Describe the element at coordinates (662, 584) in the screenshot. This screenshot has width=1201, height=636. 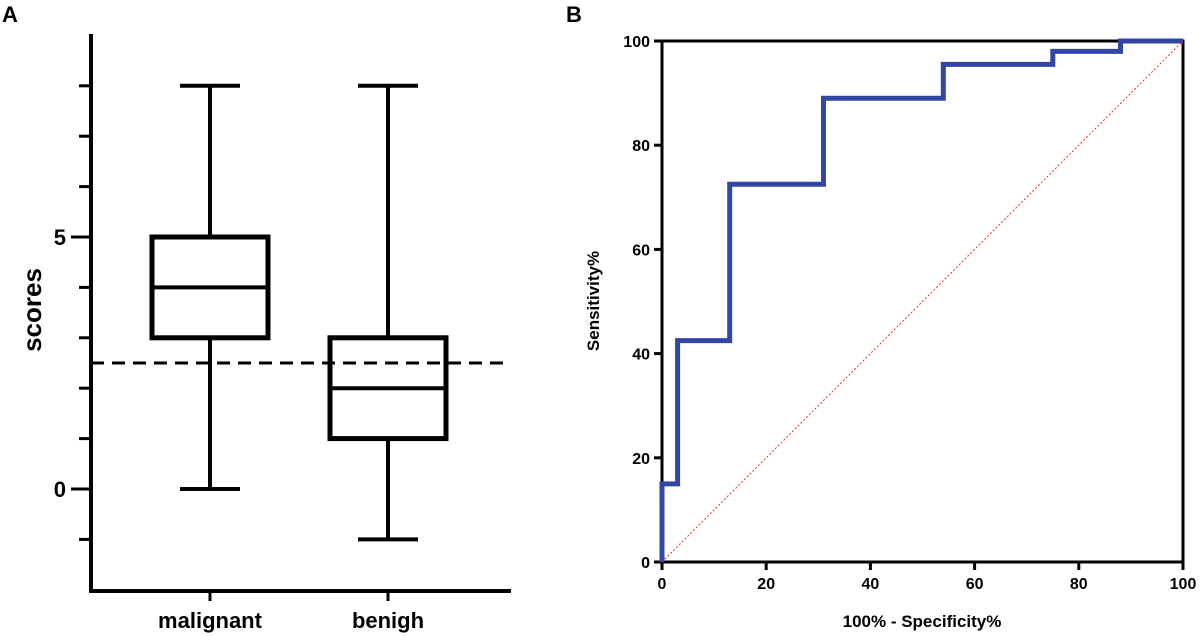
I see `b-x-tick-label: 0` at that location.